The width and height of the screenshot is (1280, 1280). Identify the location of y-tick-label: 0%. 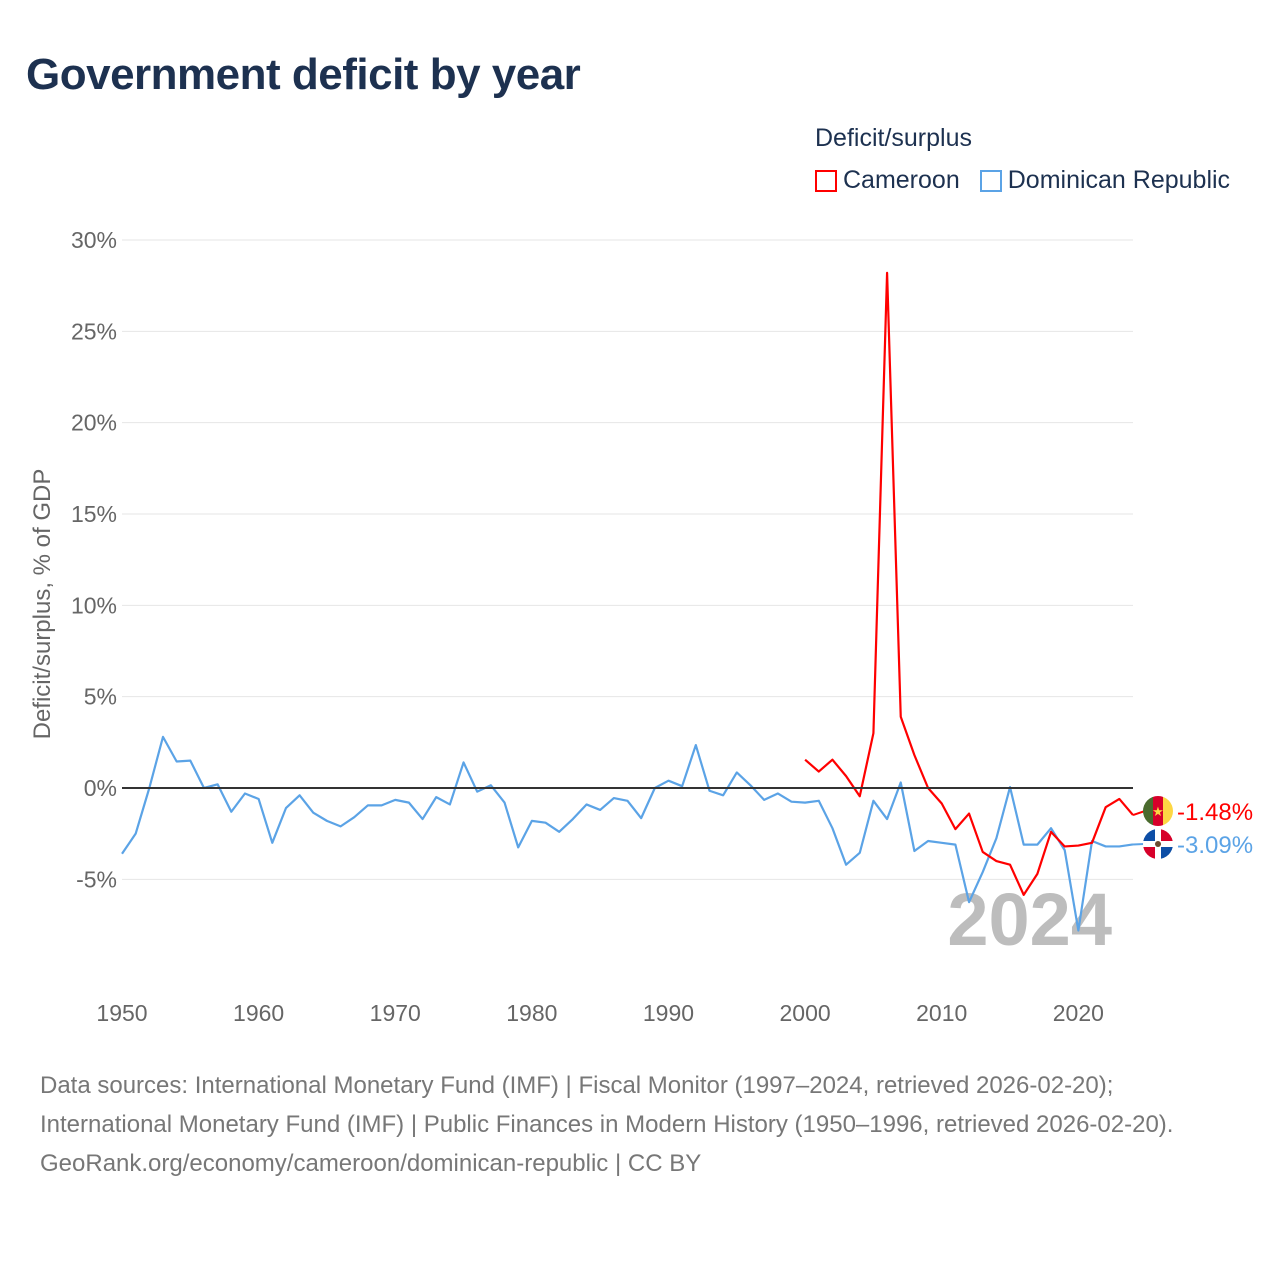
(100, 788).